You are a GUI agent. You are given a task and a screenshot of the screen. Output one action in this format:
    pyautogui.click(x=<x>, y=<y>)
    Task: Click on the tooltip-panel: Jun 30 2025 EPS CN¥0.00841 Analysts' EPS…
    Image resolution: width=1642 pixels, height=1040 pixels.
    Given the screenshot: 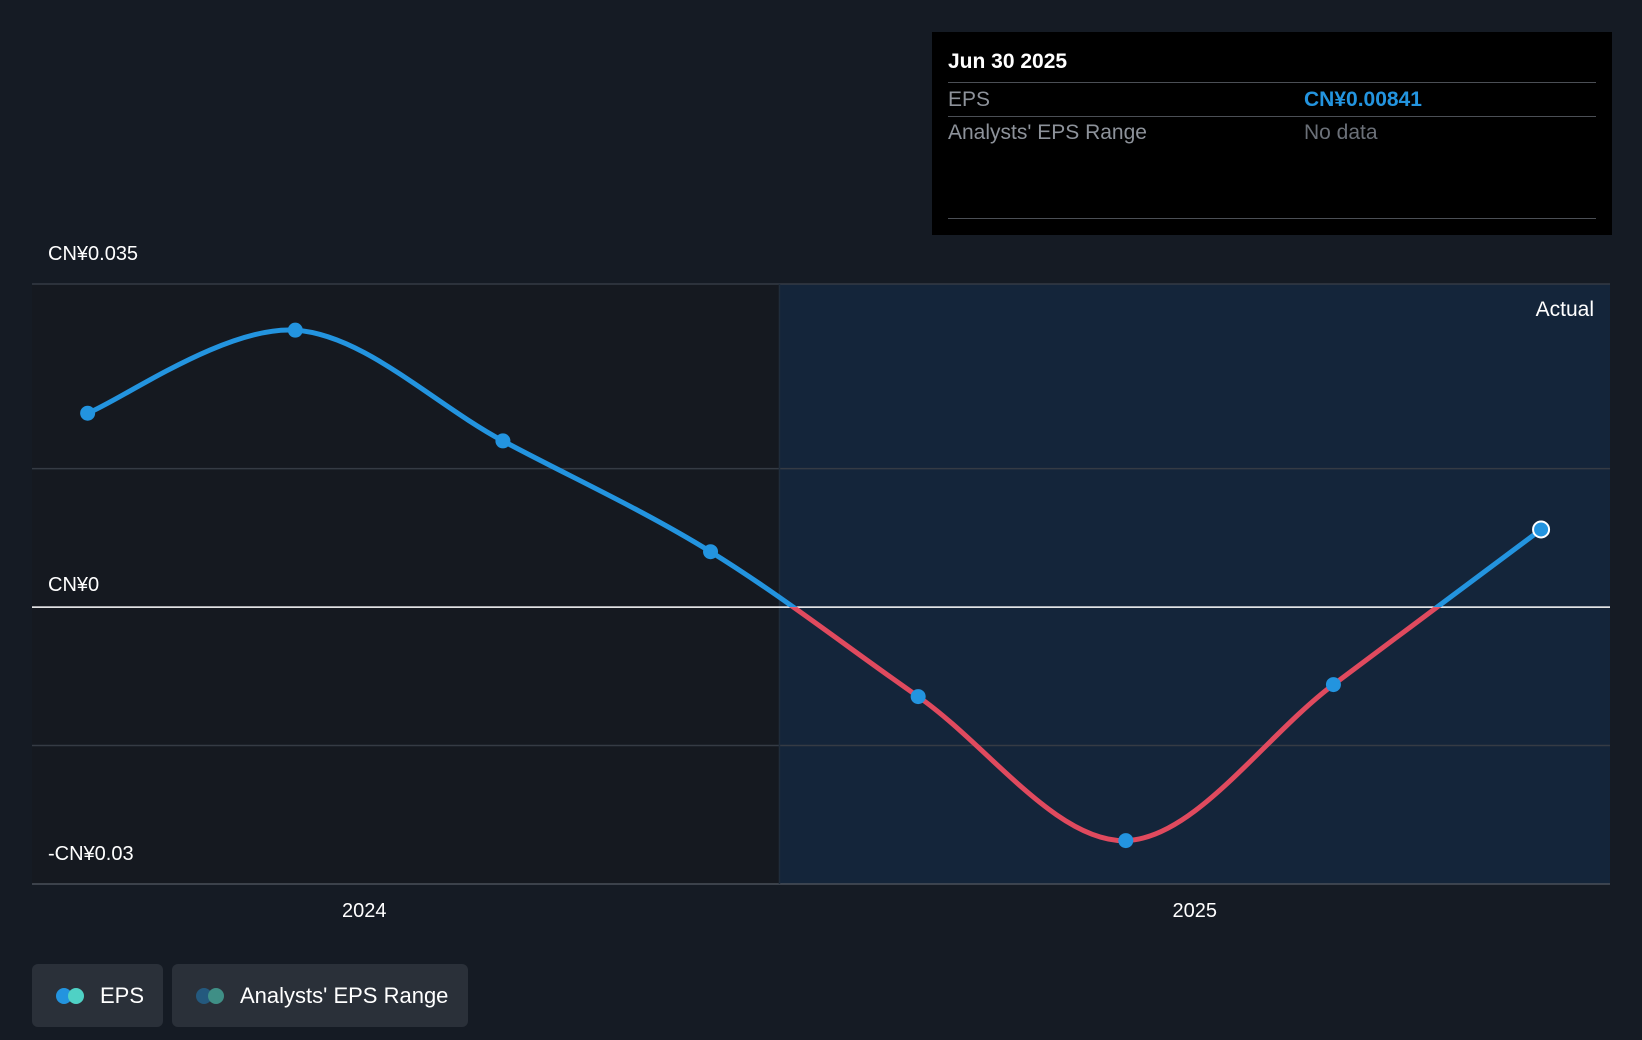 What is the action you would take?
    pyautogui.click(x=1272, y=133)
    